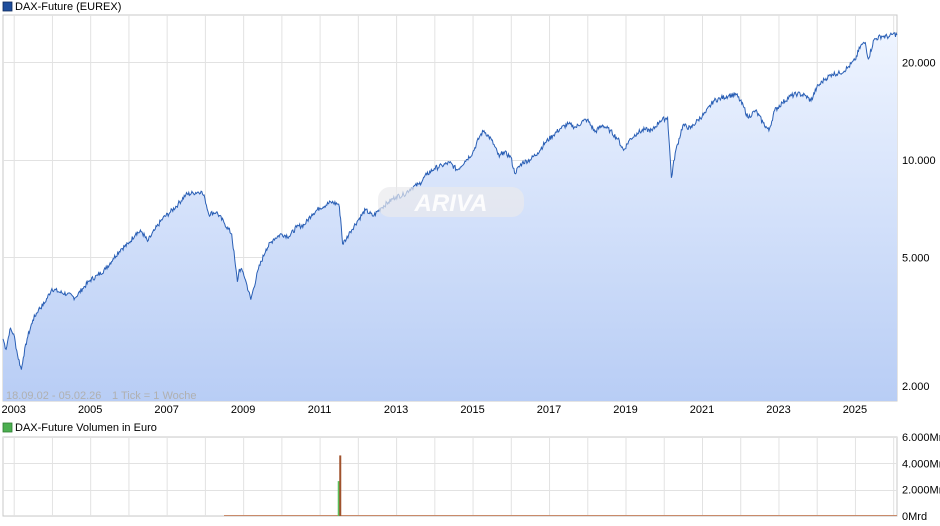 The width and height of the screenshot is (940, 526). Describe the element at coordinates (166, 410) in the screenshot. I see `price-x-tick-label: 2007` at that location.